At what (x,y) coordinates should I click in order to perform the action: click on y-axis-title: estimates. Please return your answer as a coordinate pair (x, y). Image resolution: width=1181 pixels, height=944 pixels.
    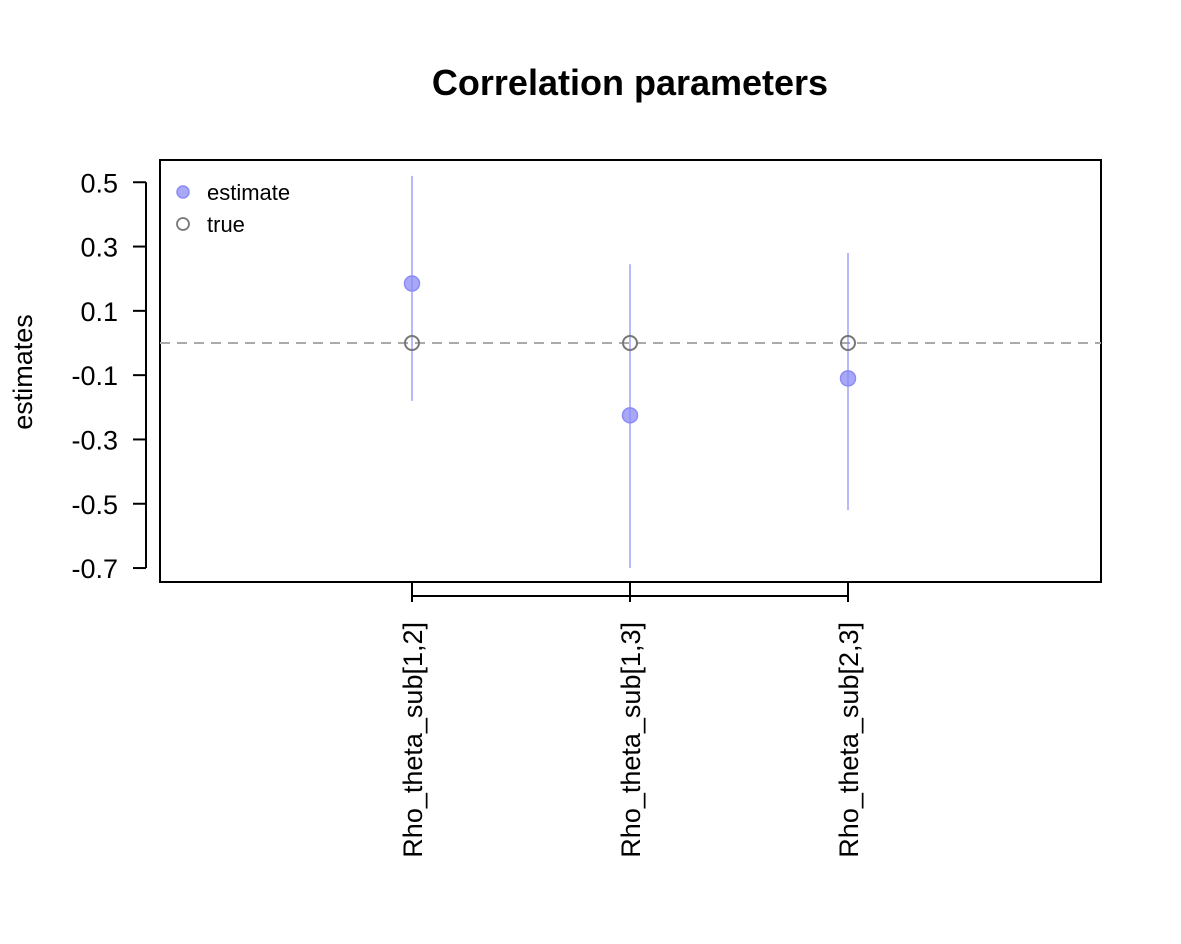
    Looking at the image, I should click on (23, 372).